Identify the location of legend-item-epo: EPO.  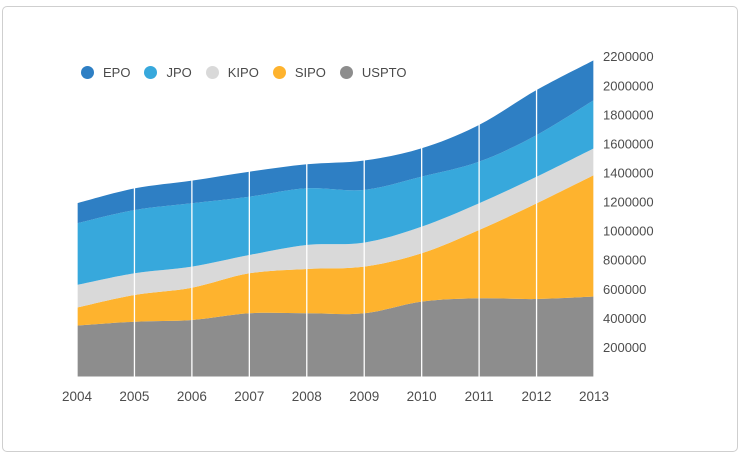
(105, 72).